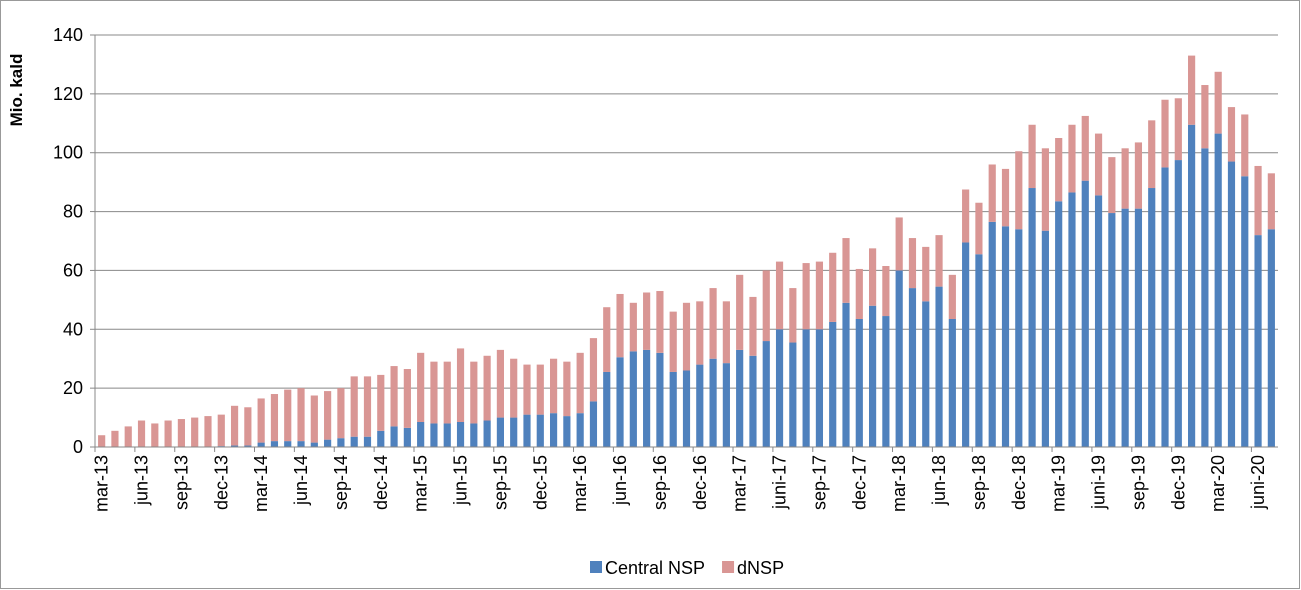 The height and width of the screenshot is (590, 1301). Describe the element at coordinates (301, 480) in the screenshot. I see `x-tick-label: jun-14` at that location.